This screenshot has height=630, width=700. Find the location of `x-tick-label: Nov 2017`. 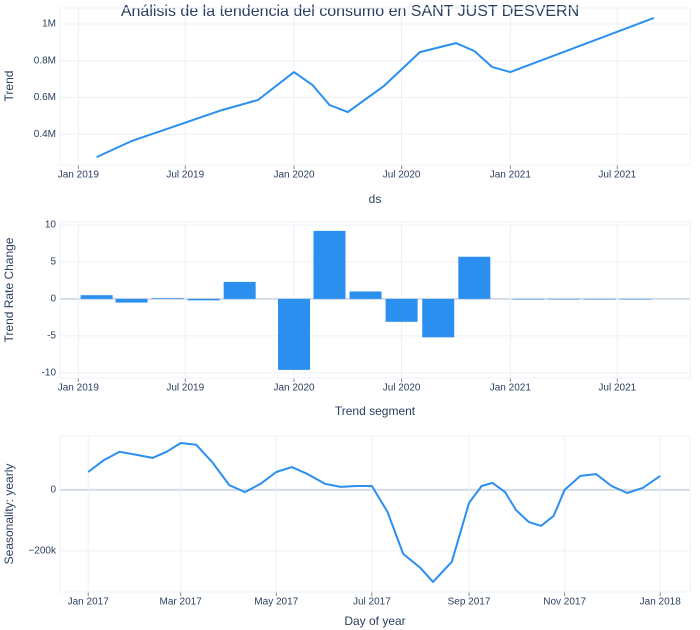

x-tick-label: Nov 2017 is located at coordinates (564, 602).